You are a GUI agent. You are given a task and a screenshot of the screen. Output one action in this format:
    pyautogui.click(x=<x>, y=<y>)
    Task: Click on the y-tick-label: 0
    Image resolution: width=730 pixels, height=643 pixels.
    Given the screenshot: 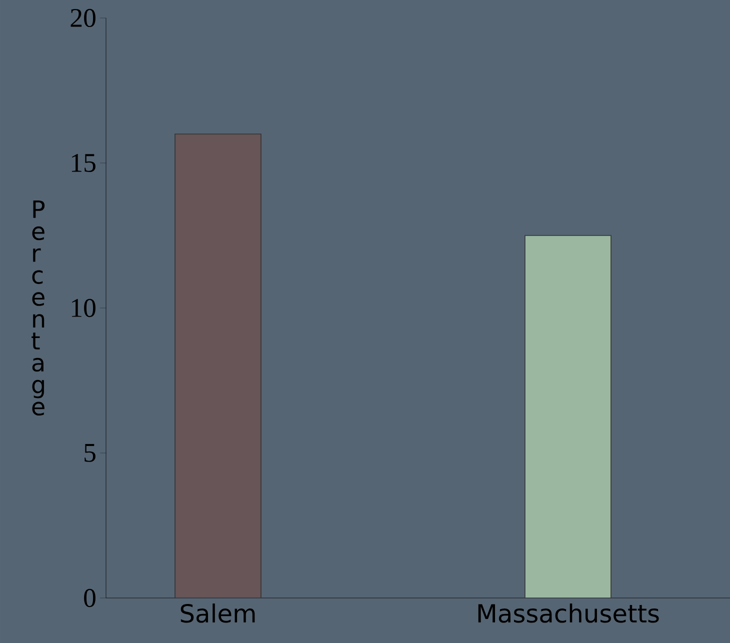 What is the action you would take?
    pyautogui.click(x=90, y=598)
    